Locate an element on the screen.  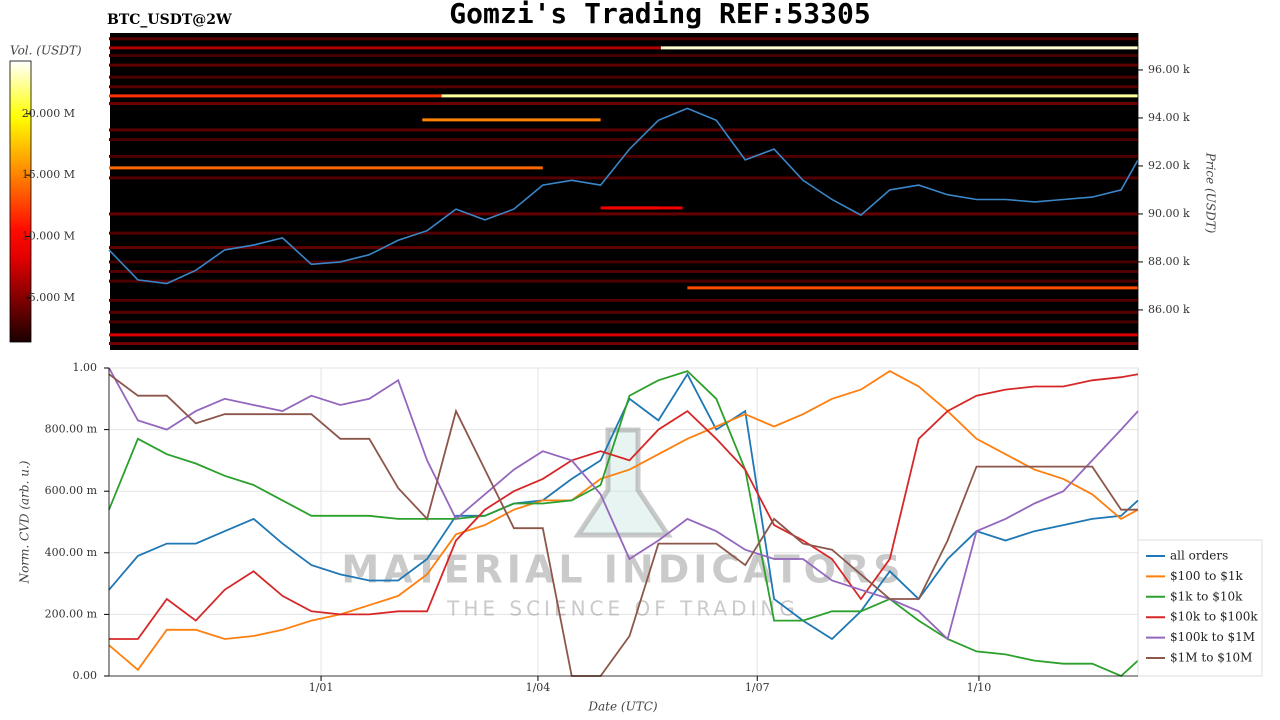
colorbar-label: Vol. (USDT) is located at coordinates (46, 51).